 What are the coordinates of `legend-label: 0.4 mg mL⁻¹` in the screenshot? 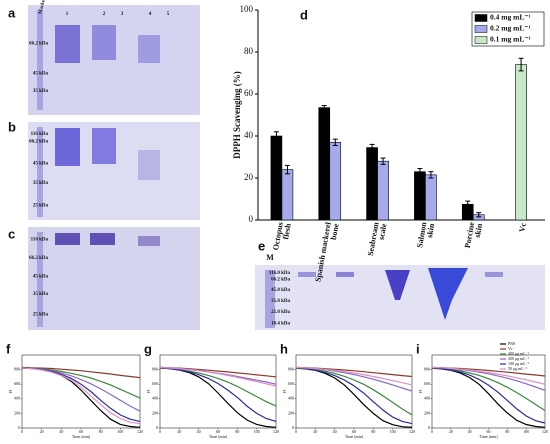 It's located at (510, 17).